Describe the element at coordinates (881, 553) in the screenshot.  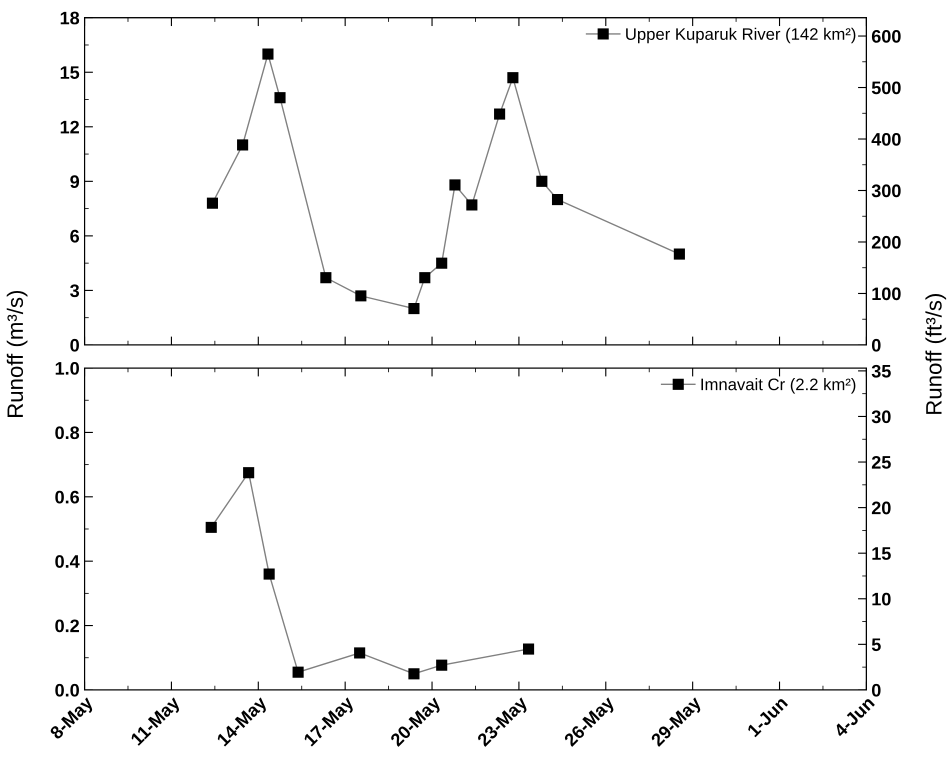
I see `y2-tick-label: 15` at that location.